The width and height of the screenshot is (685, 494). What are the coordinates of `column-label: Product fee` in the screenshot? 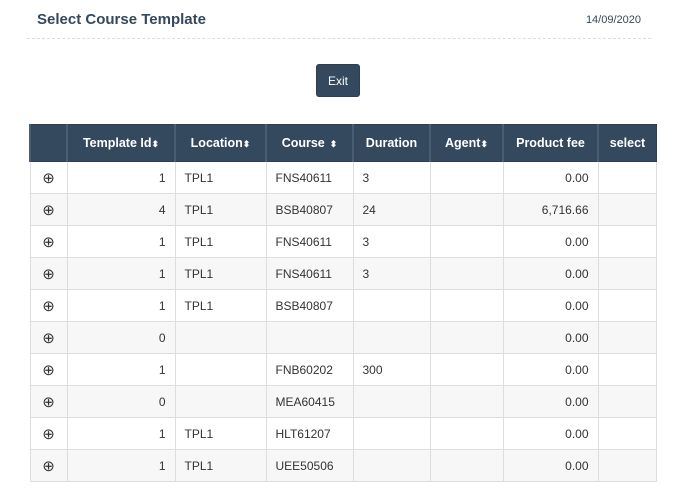 It's located at (550, 143).